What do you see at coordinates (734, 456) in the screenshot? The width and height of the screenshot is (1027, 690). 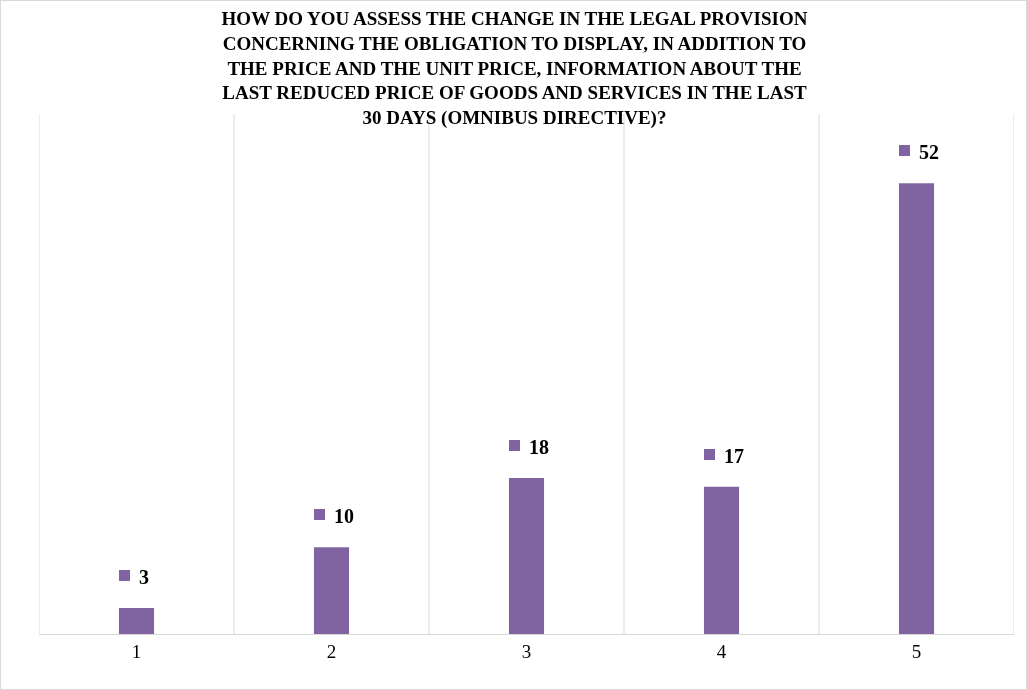 I see `data-label: 17` at bounding box center [734, 456].